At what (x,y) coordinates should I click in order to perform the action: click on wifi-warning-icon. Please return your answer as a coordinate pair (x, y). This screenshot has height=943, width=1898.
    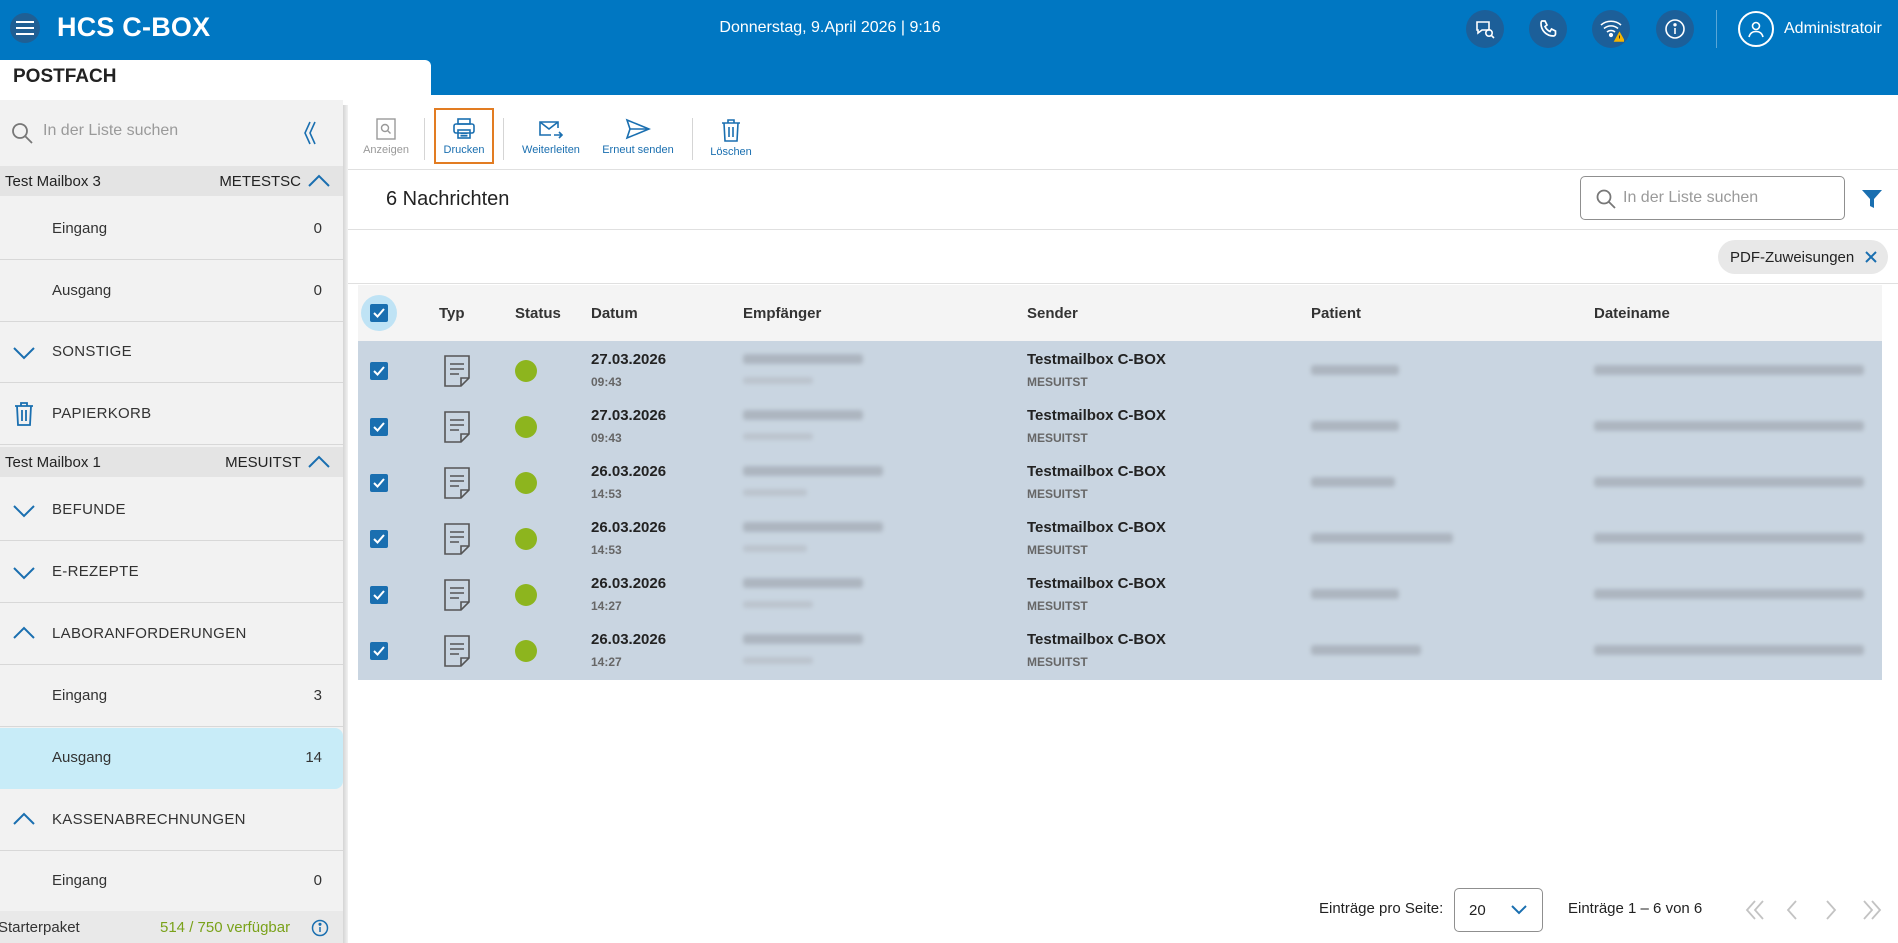
    Looking at the image, I should click on (1611, 29).